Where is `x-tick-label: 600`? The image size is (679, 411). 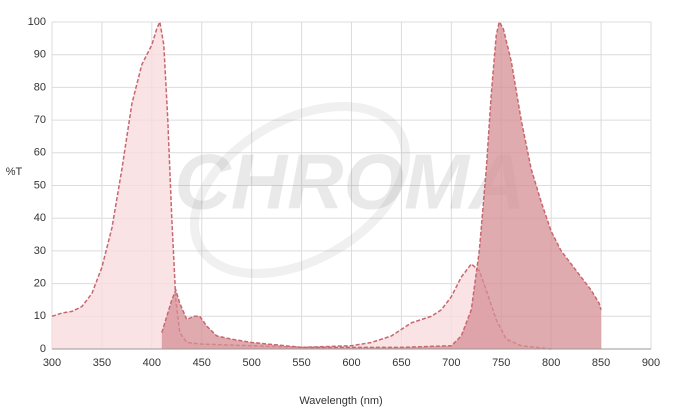
x-tick-label: 600 is located at coordinates (351, 363).